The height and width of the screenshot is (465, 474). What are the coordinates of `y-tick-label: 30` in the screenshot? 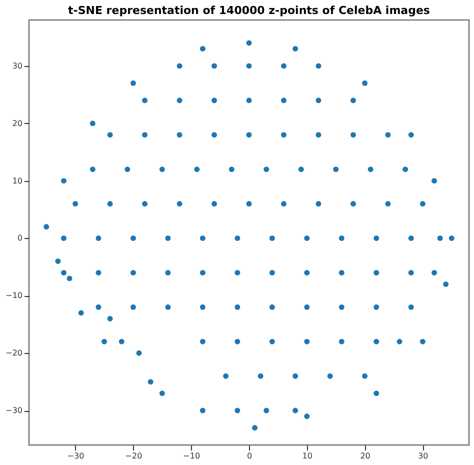 It's located at (17, 65).